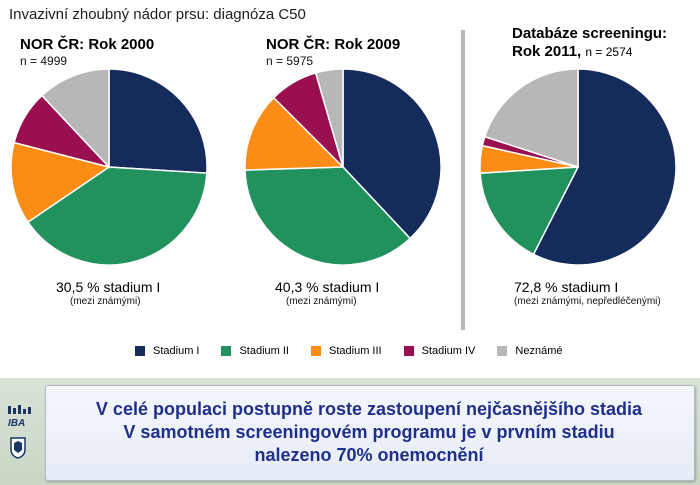  What do you see at coordinates (609, 52) in the screenshot?
I see `chart-3-n: n = 2574` at bounding box center [609, 52].